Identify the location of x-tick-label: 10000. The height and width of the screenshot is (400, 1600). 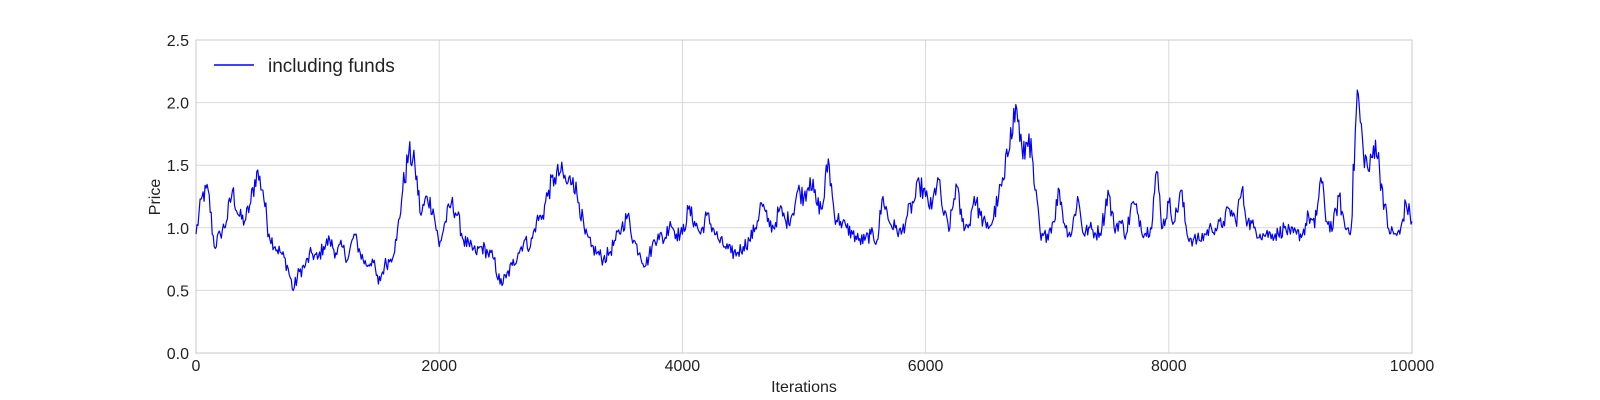
(1412, 366).